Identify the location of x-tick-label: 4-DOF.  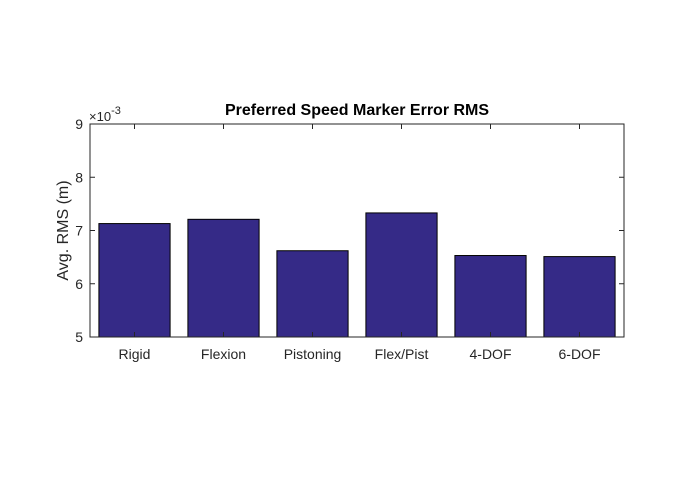
(491, 354).